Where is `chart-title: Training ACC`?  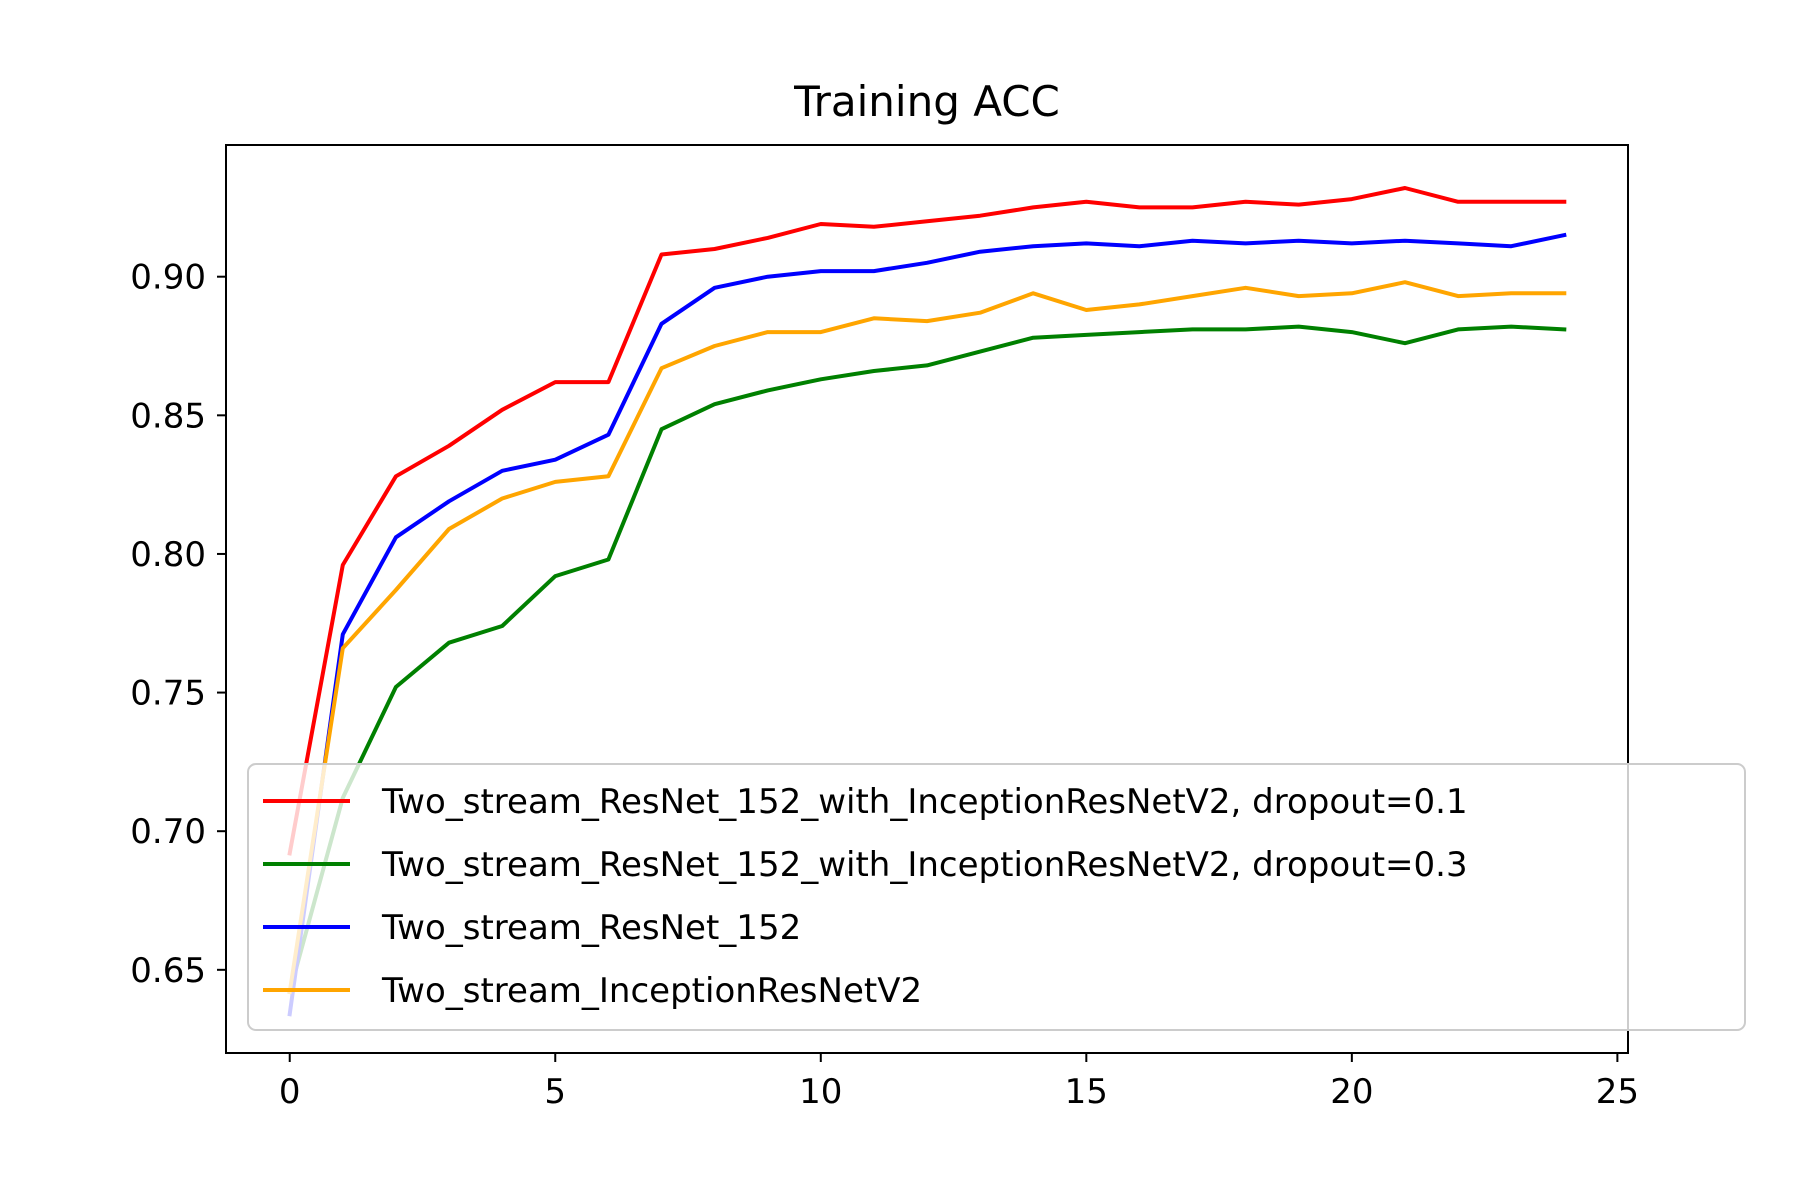 chart-title: Training ACC is located at coordinates (926, 101).